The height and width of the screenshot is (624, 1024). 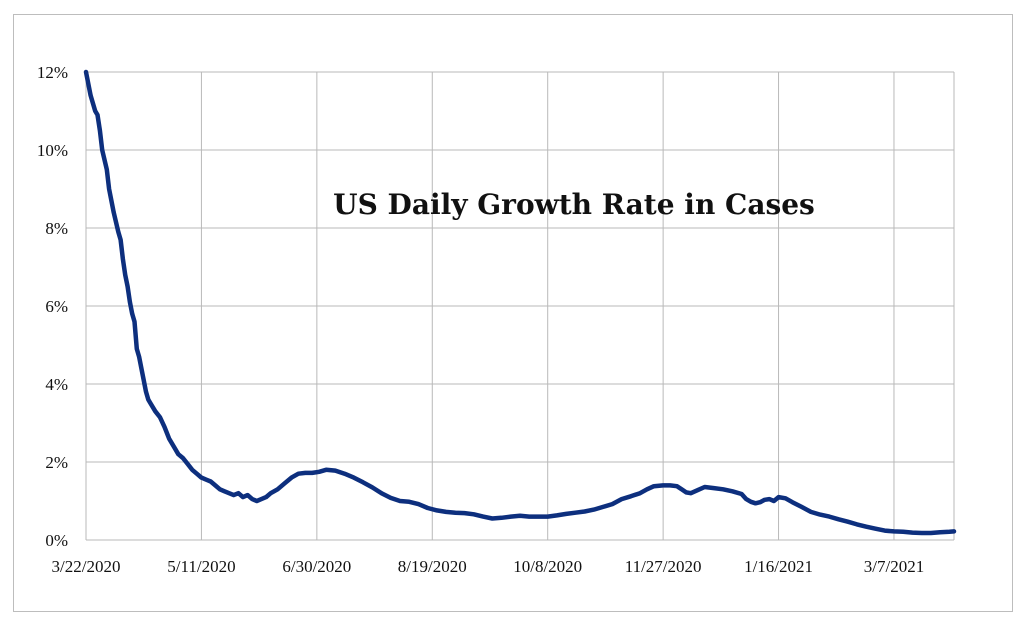 I want to click on x-tick-label: 6/30/2020, so click(x=316, y=566).